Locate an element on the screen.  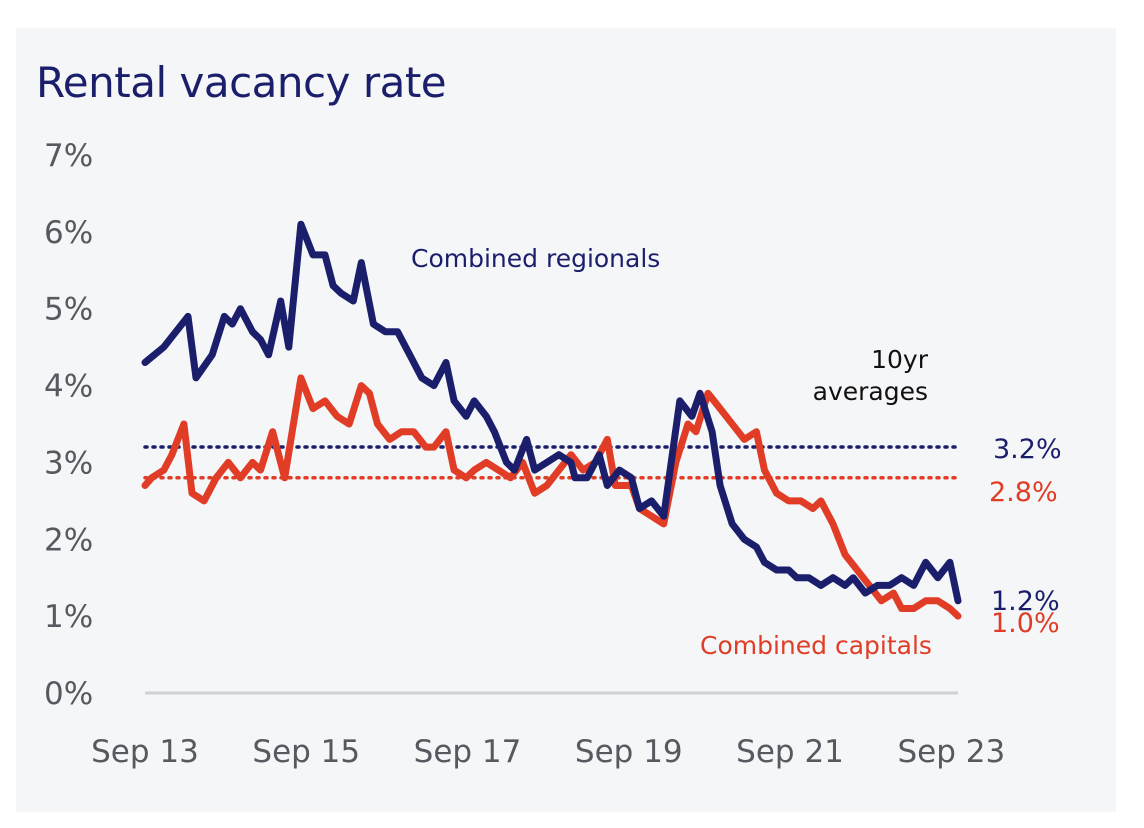
x-tick-label: Sep 19 is located at coordinates (629, 752).